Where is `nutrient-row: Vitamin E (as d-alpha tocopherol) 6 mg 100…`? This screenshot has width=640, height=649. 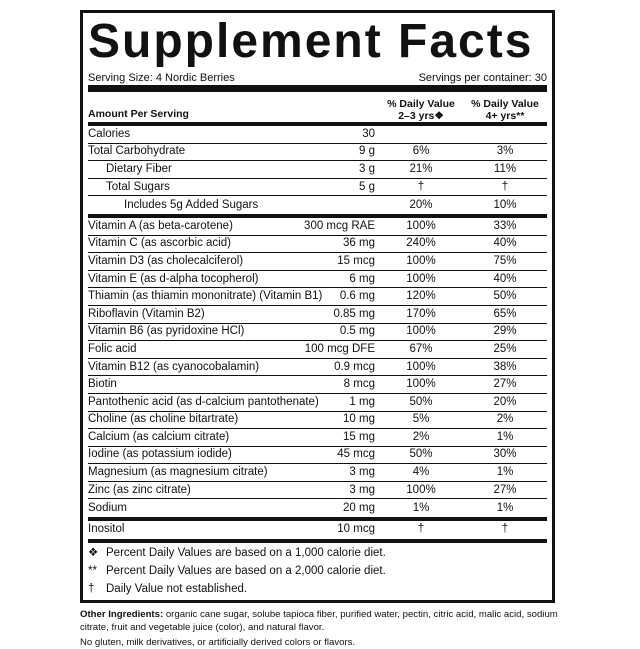 nutrient-row: Vitamin E (as d-alpha tocopherol) 6 mg 100… is located at coordinates (317, 280).